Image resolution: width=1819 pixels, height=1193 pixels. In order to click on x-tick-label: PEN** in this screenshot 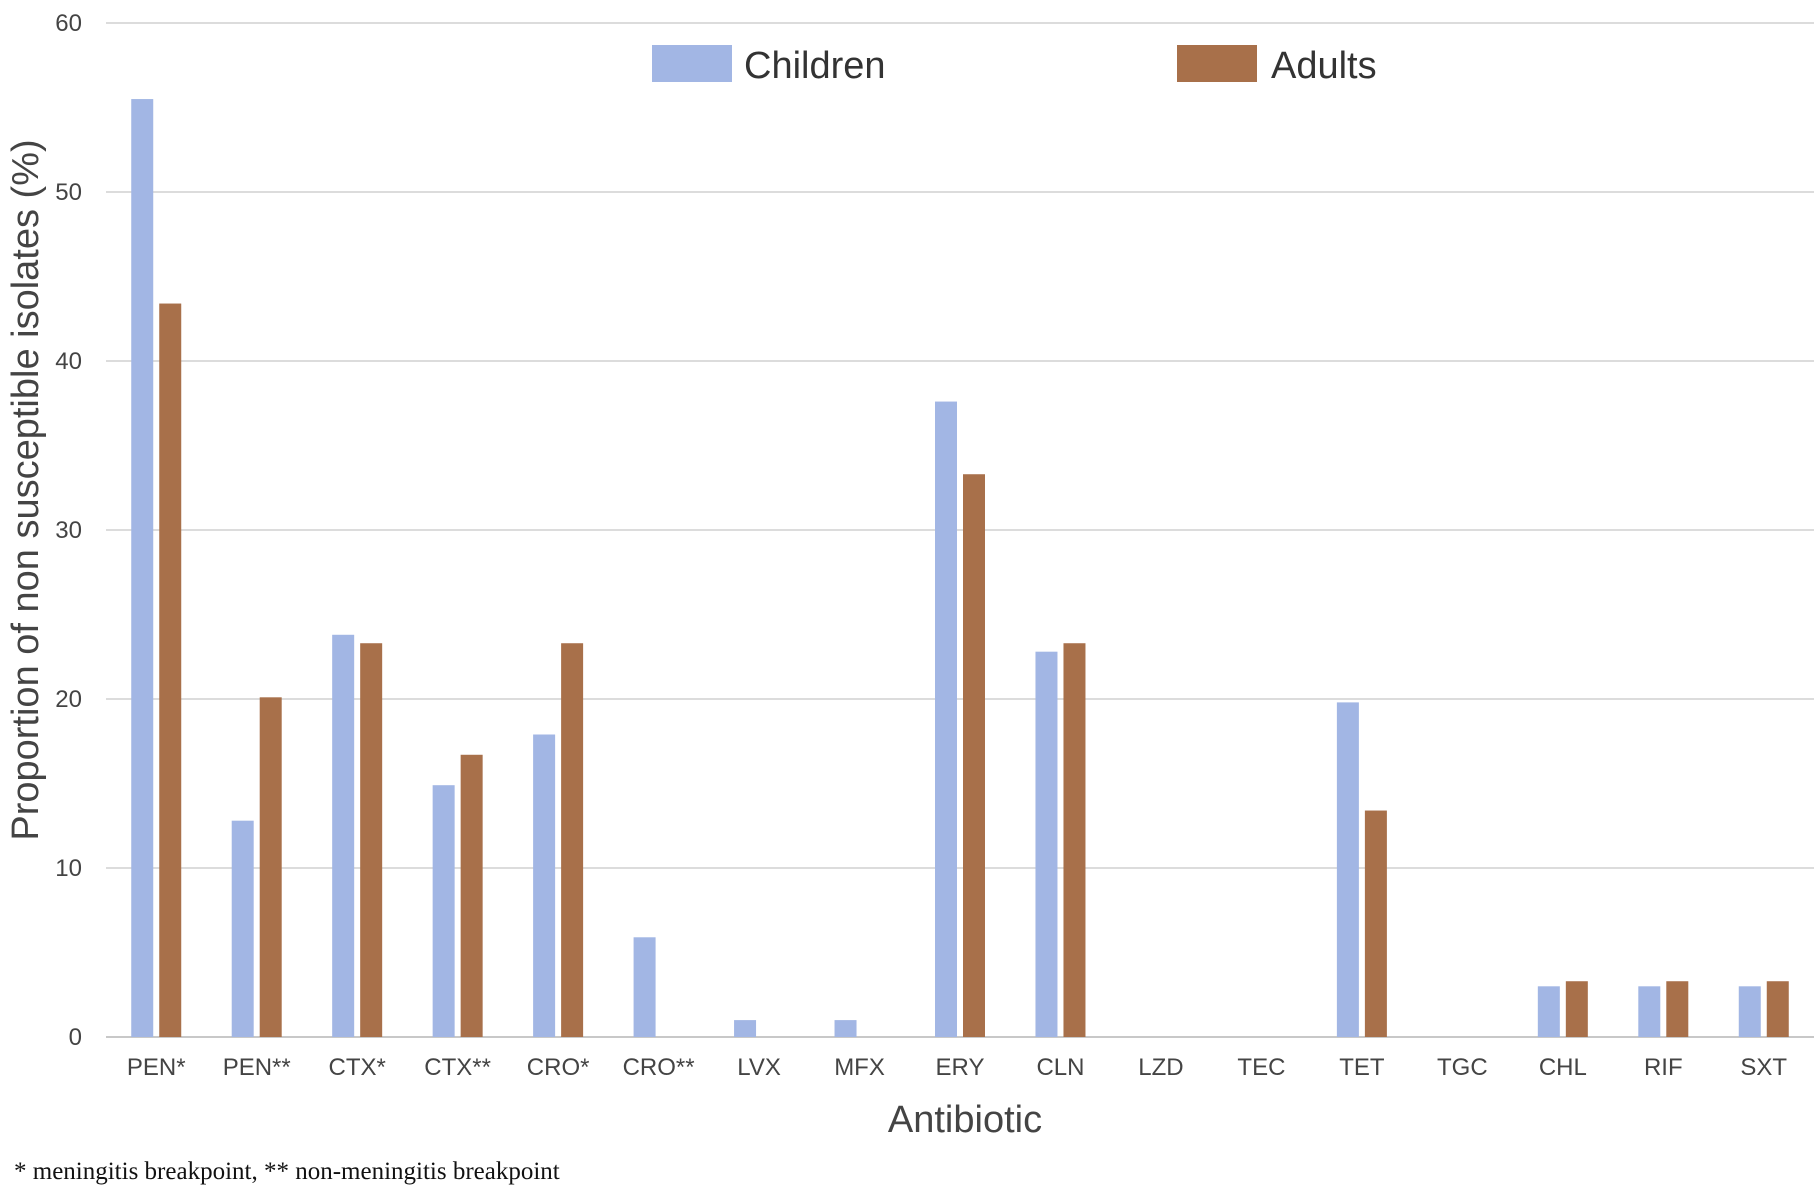, I will do `click(257, 1067)`.